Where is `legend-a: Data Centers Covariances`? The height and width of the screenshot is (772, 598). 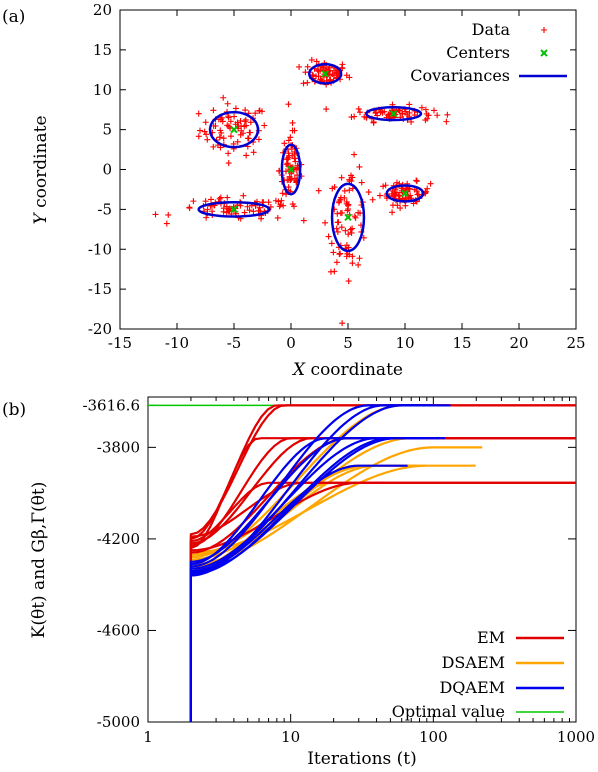
legend-a: Data Centers Covariances is located at coordinates (488, 52).